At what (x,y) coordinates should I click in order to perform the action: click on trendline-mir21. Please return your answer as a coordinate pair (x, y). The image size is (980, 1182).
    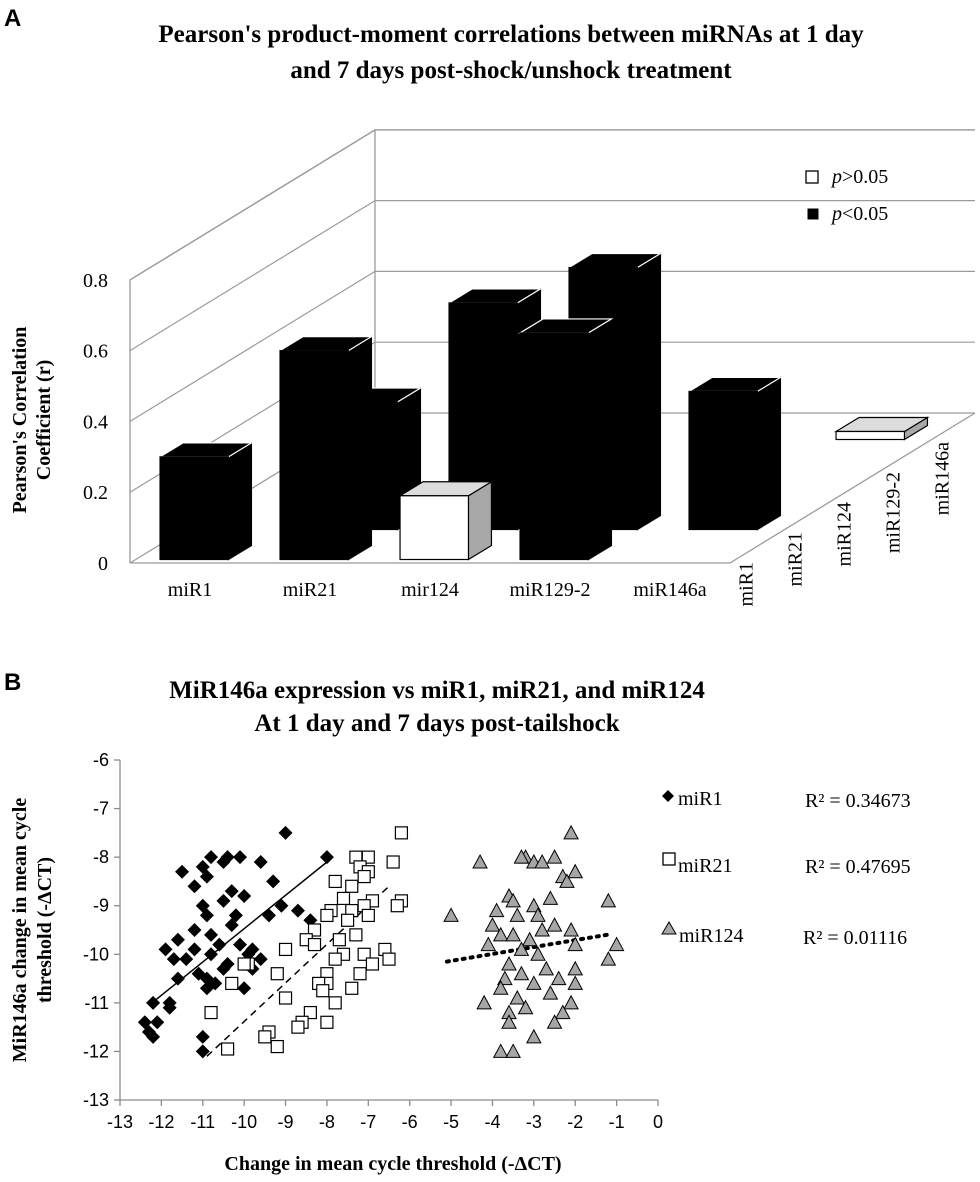
    Looking at the image, I should click on (298, 971).